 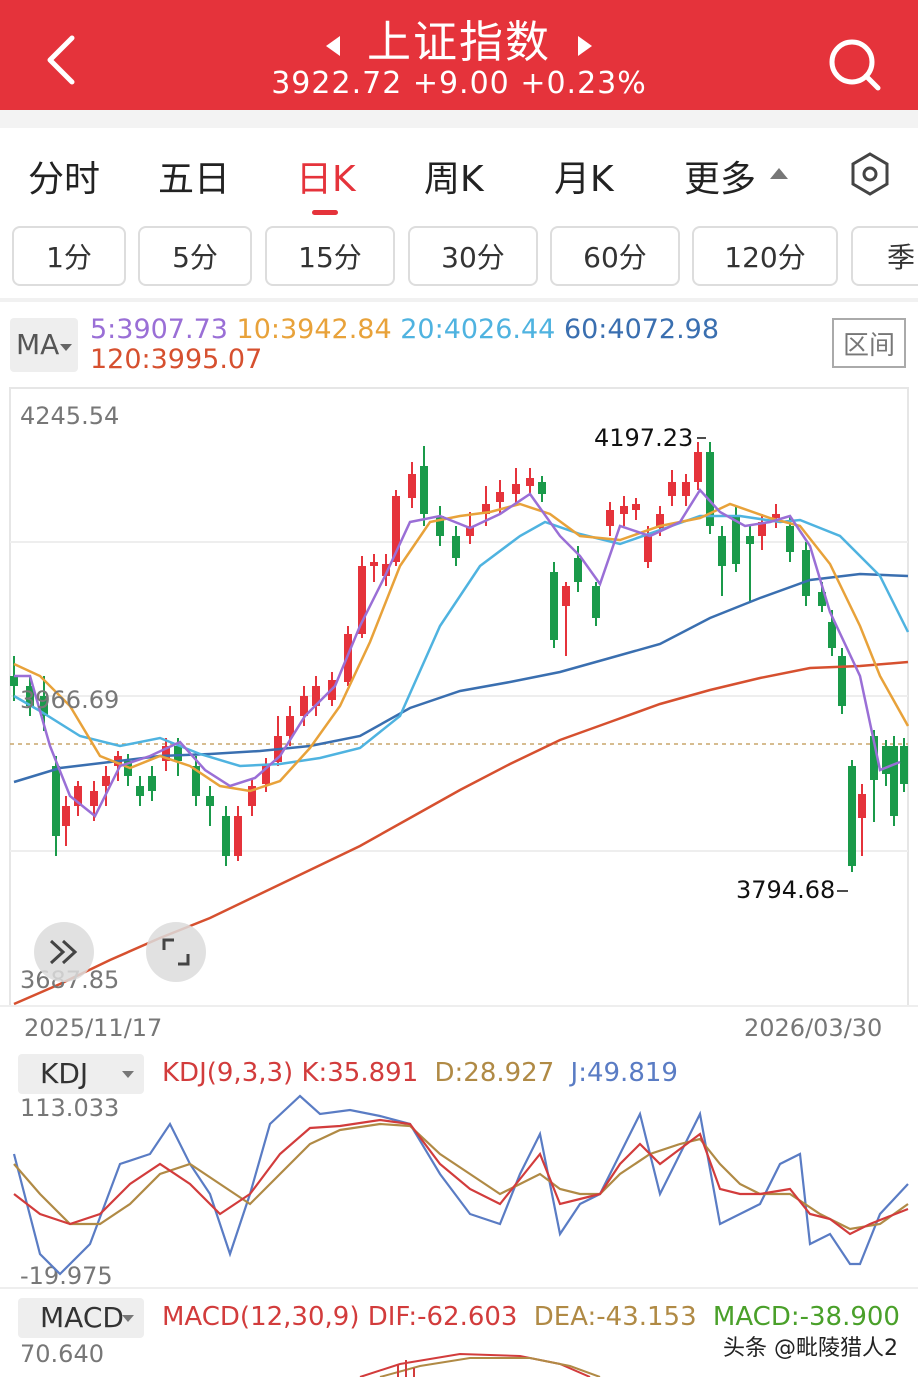 I want to click on tab-daily-k: 日K, so click(x=326, y=179).